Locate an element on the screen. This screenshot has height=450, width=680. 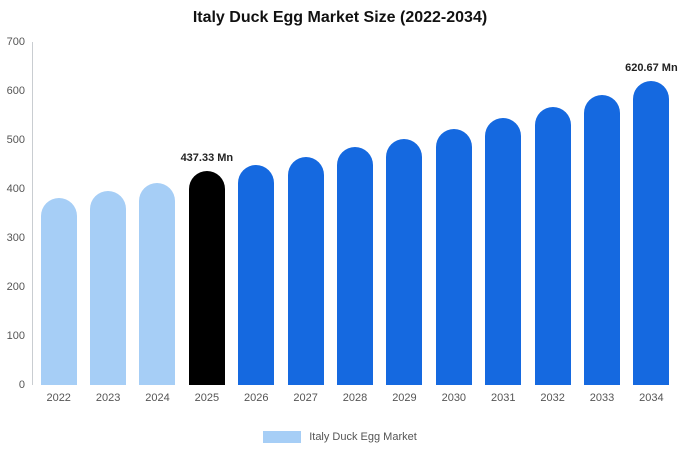
bar-2026 is located at coordinates (256, 274).